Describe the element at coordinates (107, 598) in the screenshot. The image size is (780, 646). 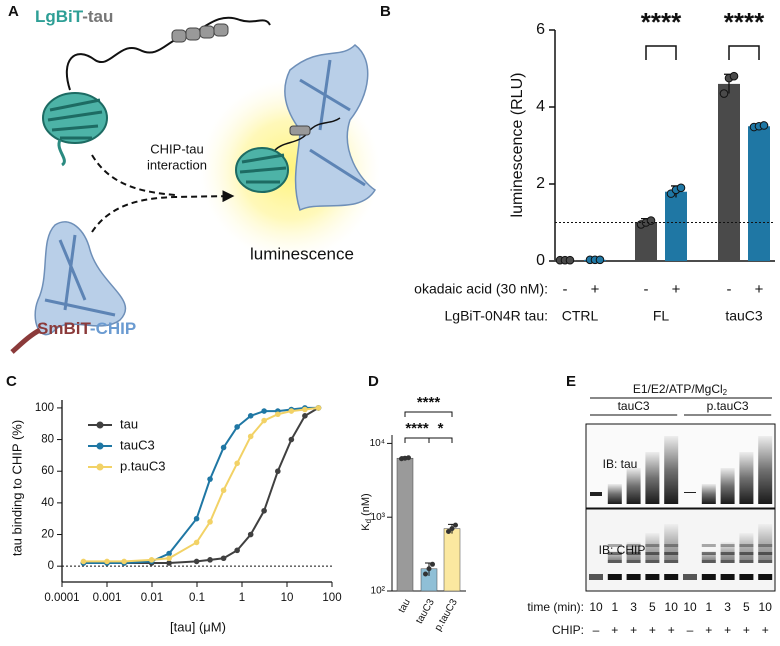
I see `x-tick-label: 0.001` at that location.